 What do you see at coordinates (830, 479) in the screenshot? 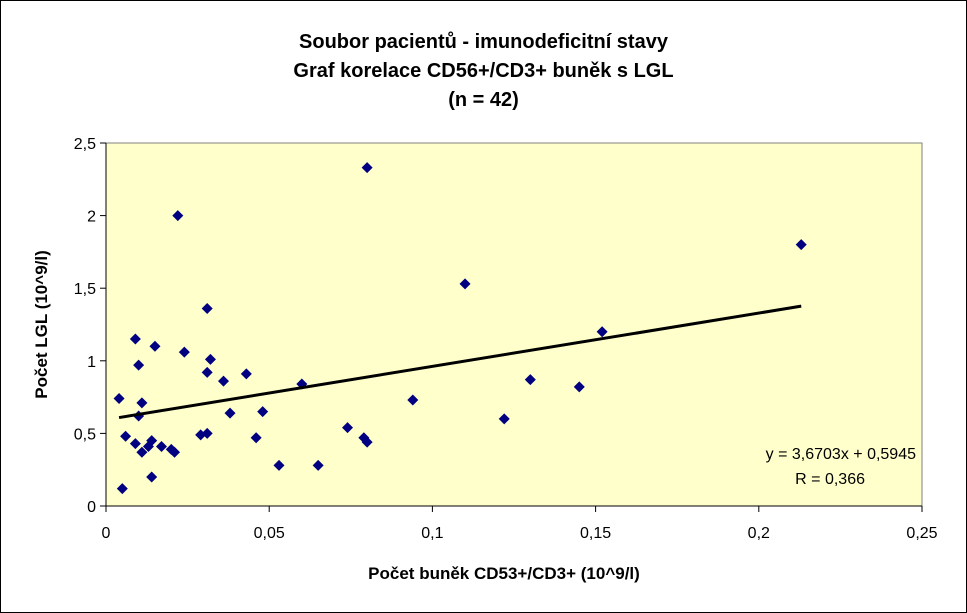
I see `correlation-label: R = 0,366` at bounding box center [830, 479].